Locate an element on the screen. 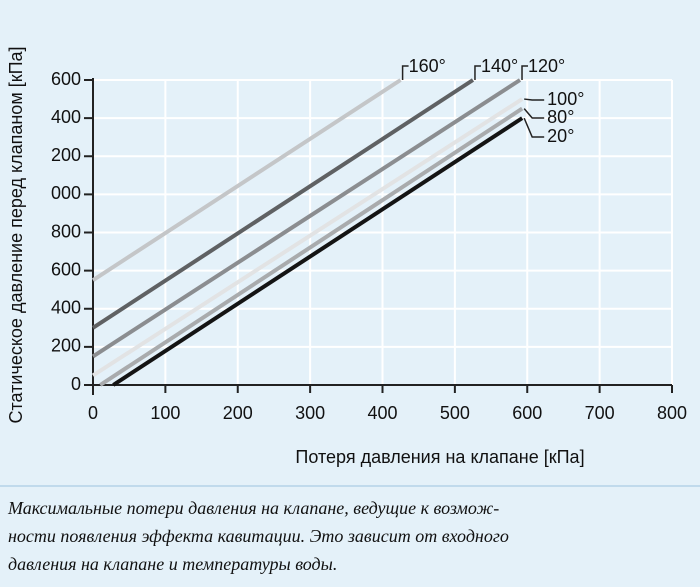 The image size is (700, 587). x-tick-label: 800 is located at coordinates (672, 413).